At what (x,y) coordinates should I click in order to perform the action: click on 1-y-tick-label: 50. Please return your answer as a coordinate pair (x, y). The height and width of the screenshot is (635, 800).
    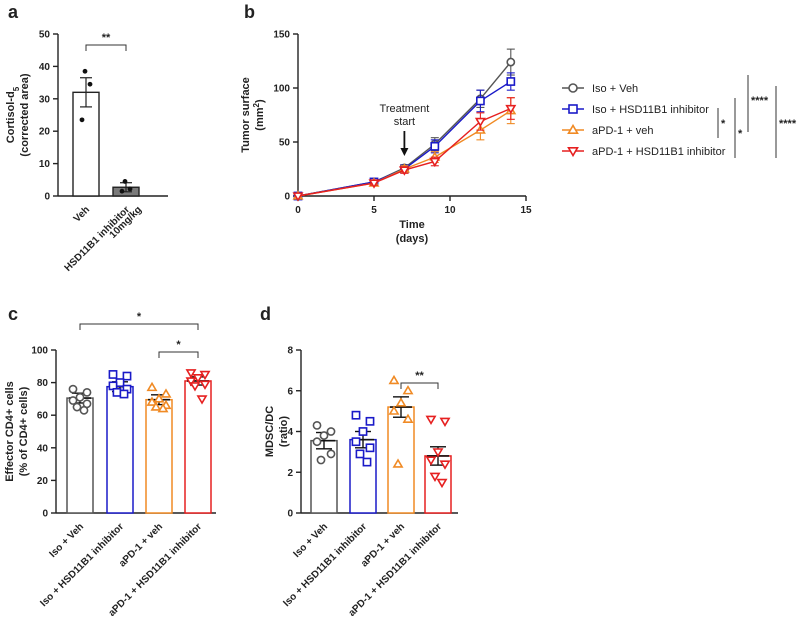
    Looking at the image, I should click on (285, 143).